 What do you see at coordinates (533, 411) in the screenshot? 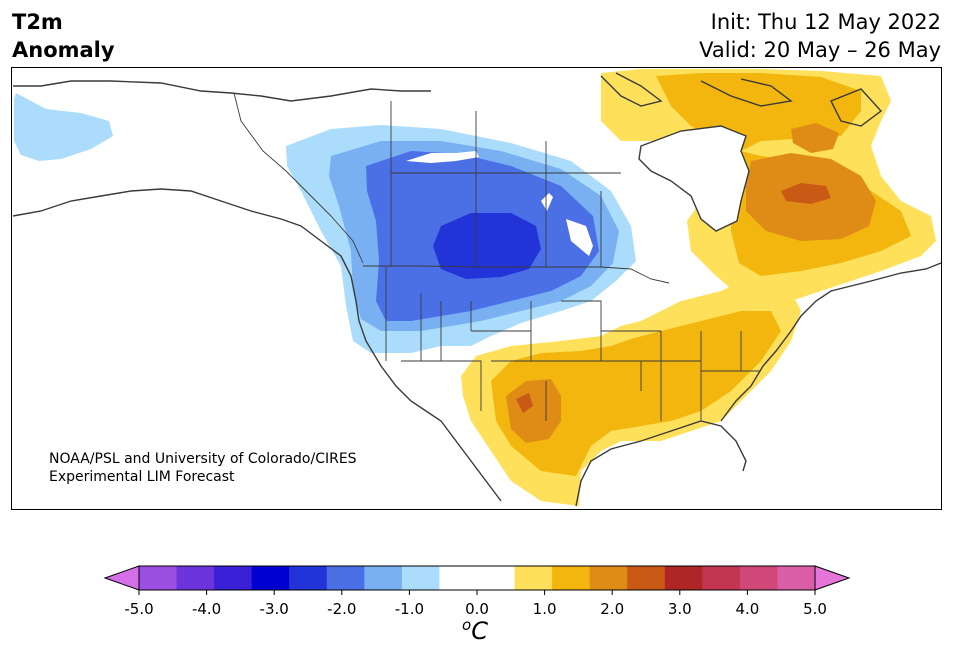
I see `warm-anomaly-moderate-texas` at bounding box center [533, 411].